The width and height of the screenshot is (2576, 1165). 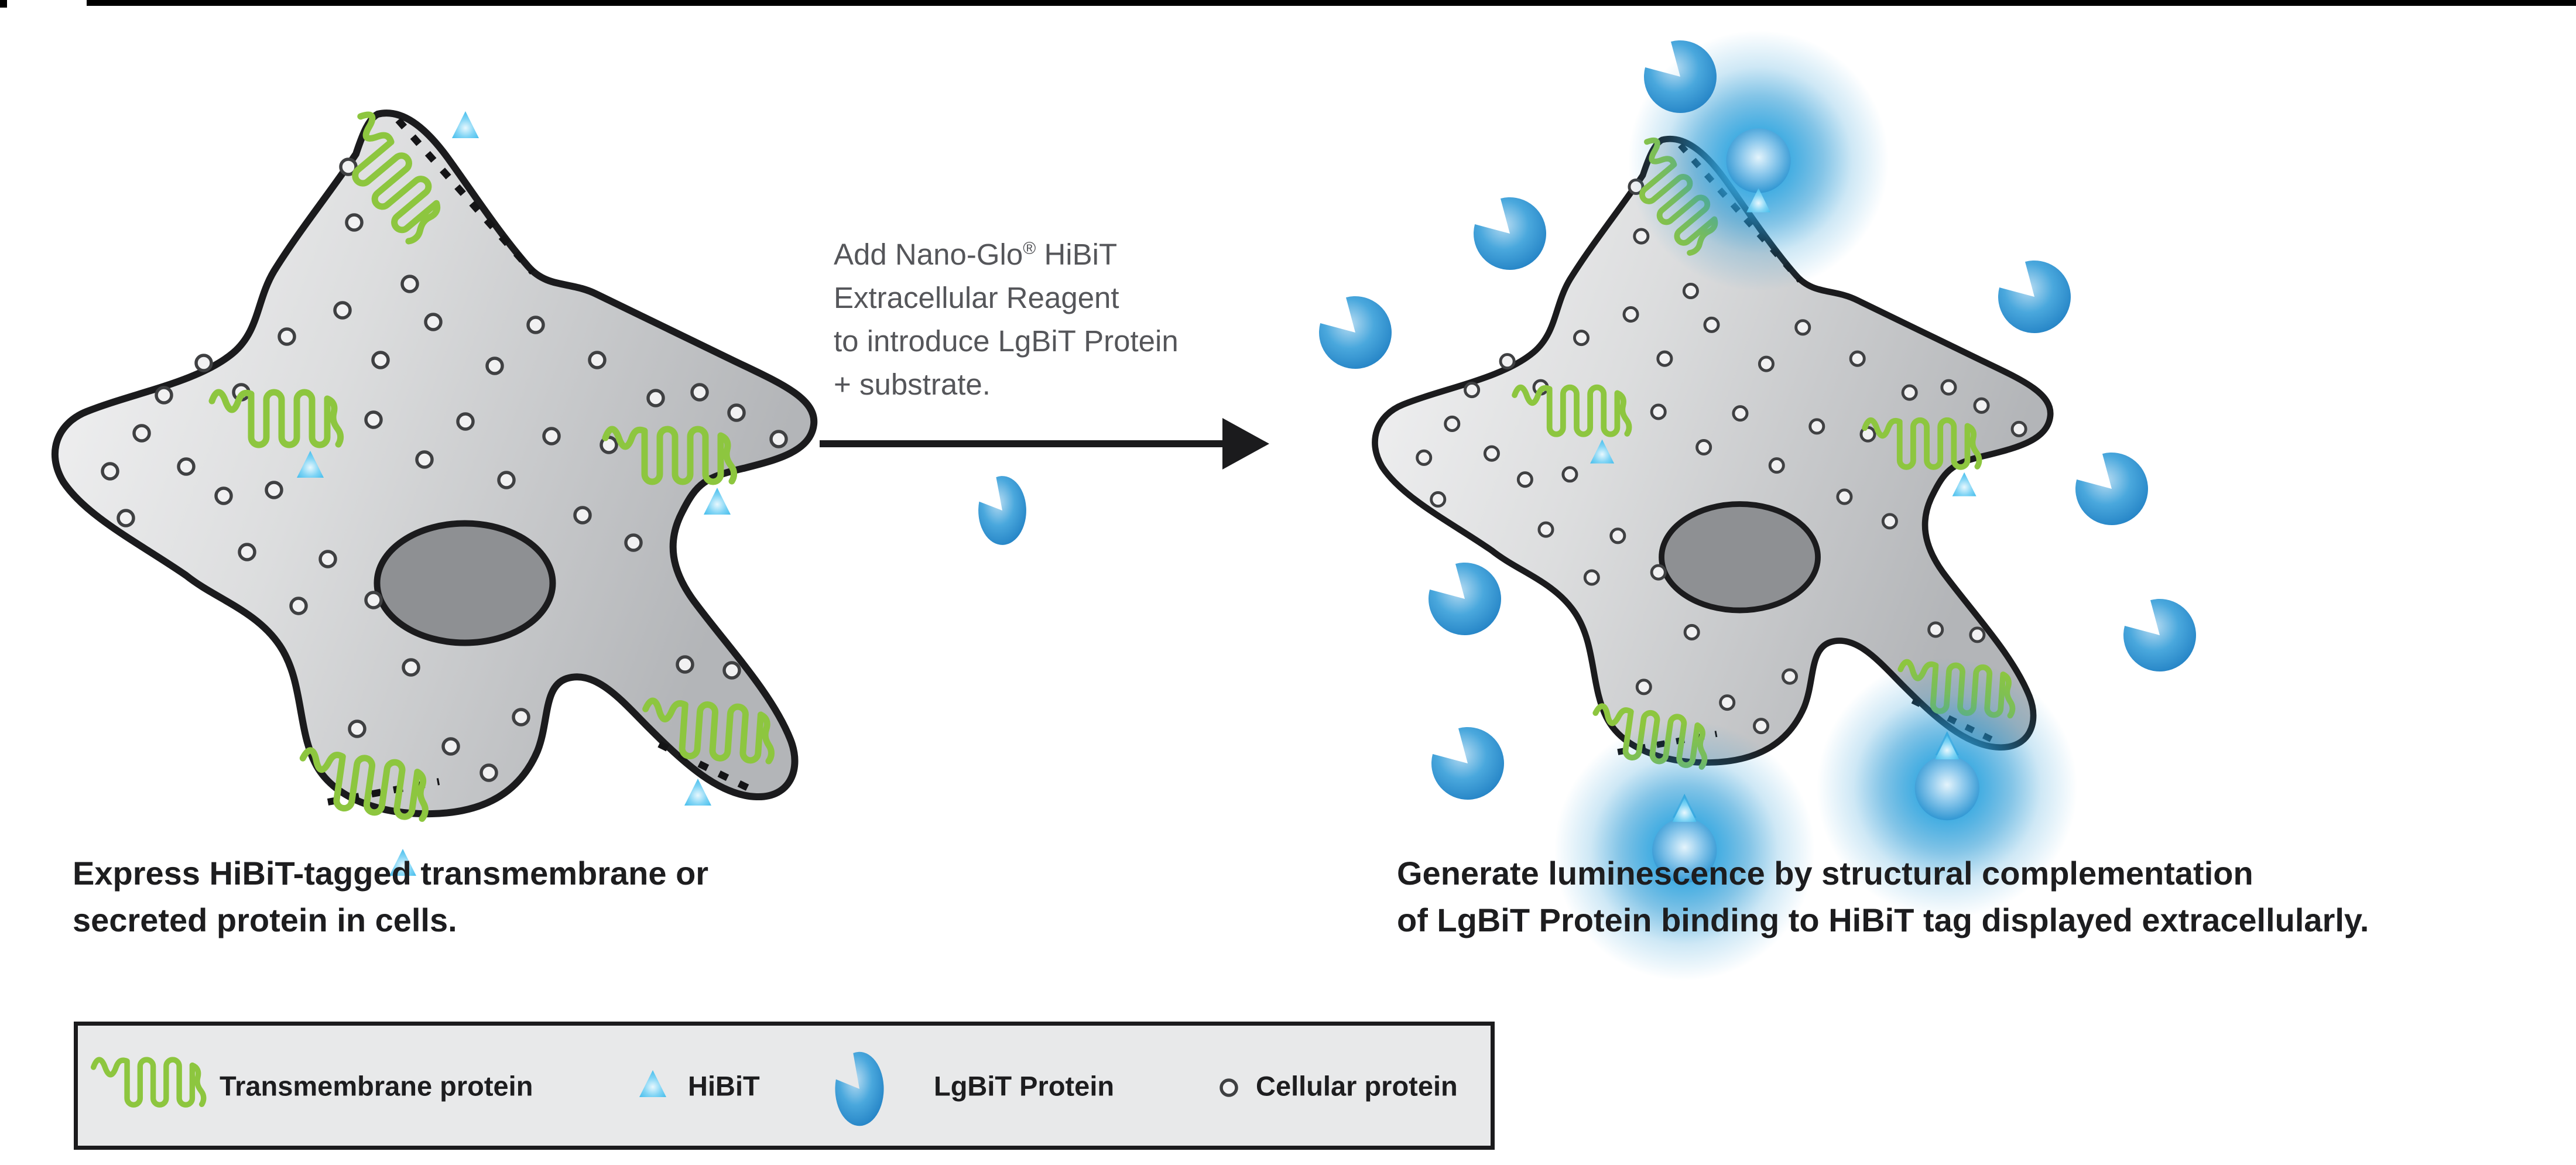 What do you see at coordinates (1024, 1086) in the screenshot?
I see `legend-label: LgBiT Protein` at bounding box center [1024, 1086].